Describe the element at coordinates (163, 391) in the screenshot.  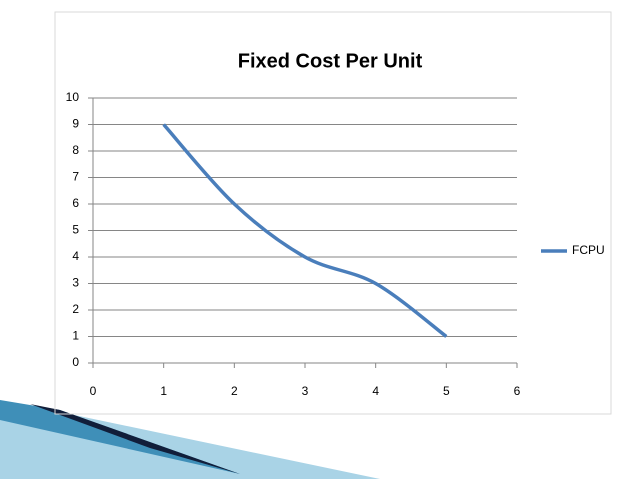
I see `x-tick-label: 1` at that location.